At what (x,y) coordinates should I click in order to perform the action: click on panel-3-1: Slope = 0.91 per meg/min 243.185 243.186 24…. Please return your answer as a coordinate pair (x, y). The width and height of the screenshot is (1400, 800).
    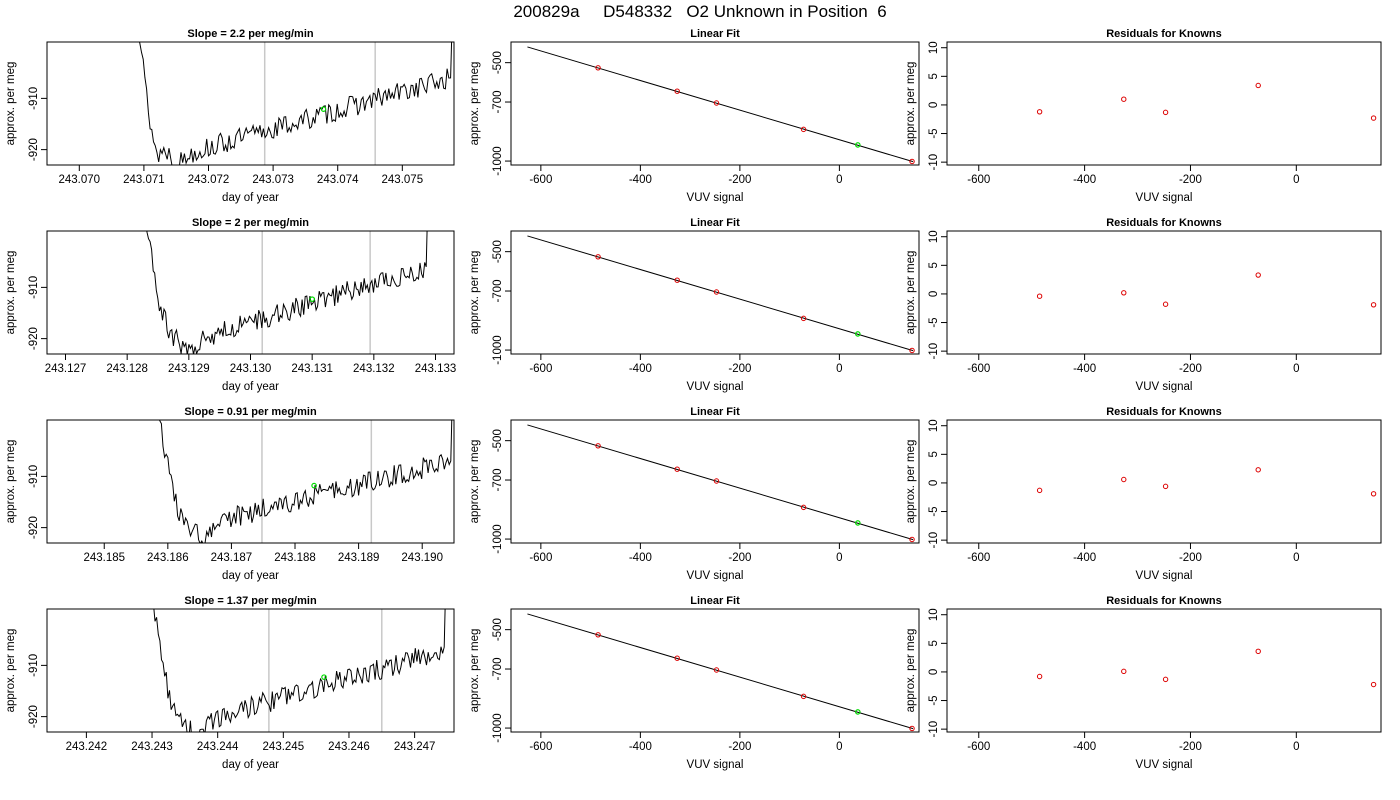
    Looking at the image, I should click on (230, 494).